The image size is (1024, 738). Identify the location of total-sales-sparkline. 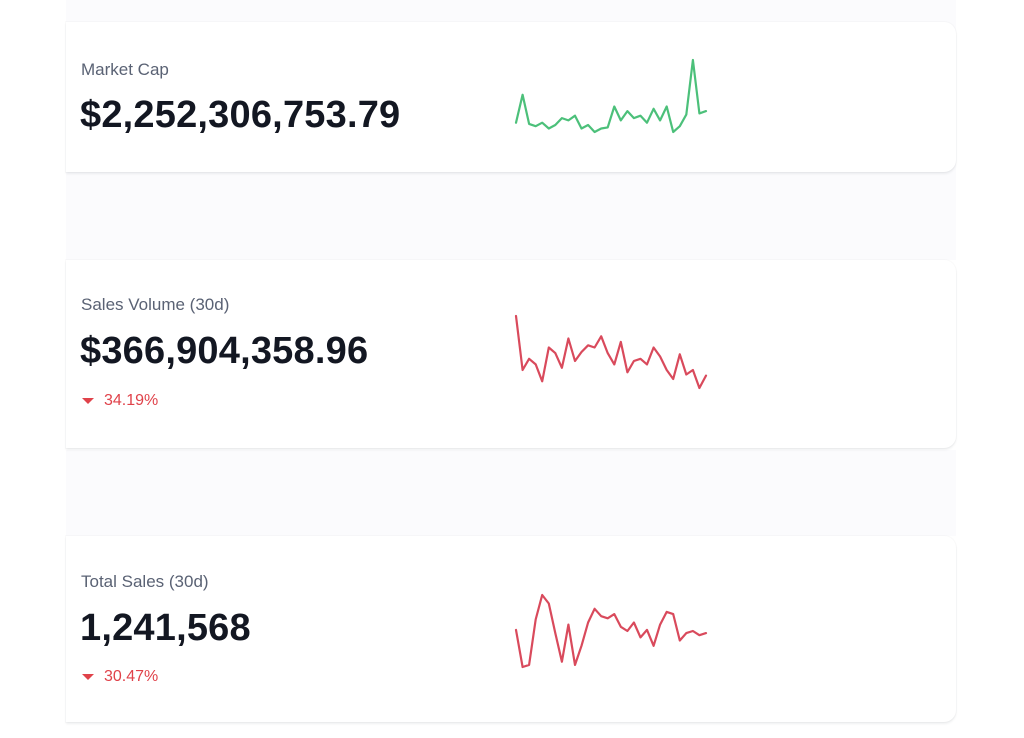
(611, 631).